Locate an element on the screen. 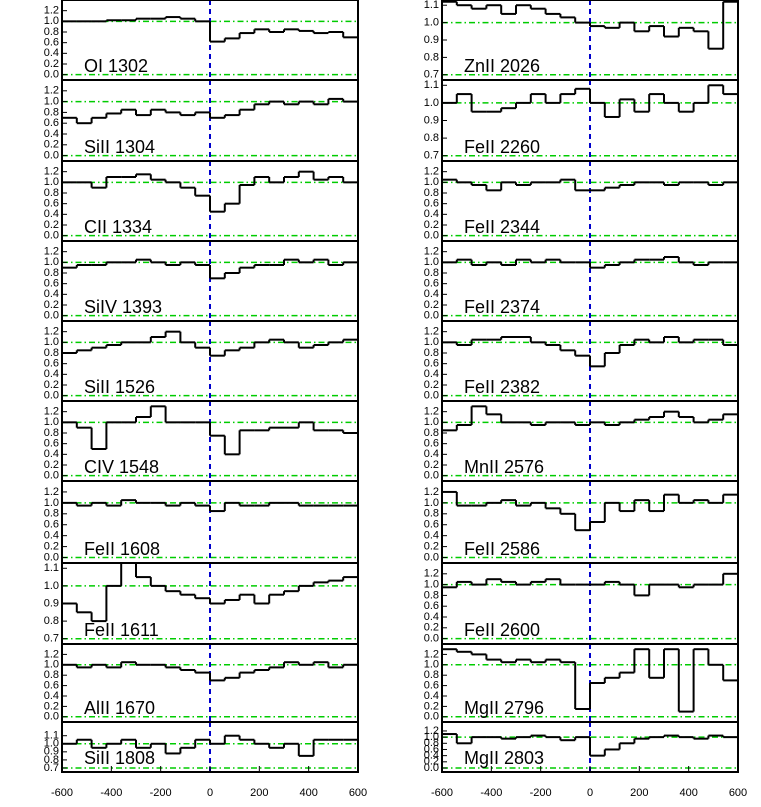 Image resolution: width=761 pixels, height=807 pixels. panel-title: FeII 1608 is located at coordinates (122, 549).